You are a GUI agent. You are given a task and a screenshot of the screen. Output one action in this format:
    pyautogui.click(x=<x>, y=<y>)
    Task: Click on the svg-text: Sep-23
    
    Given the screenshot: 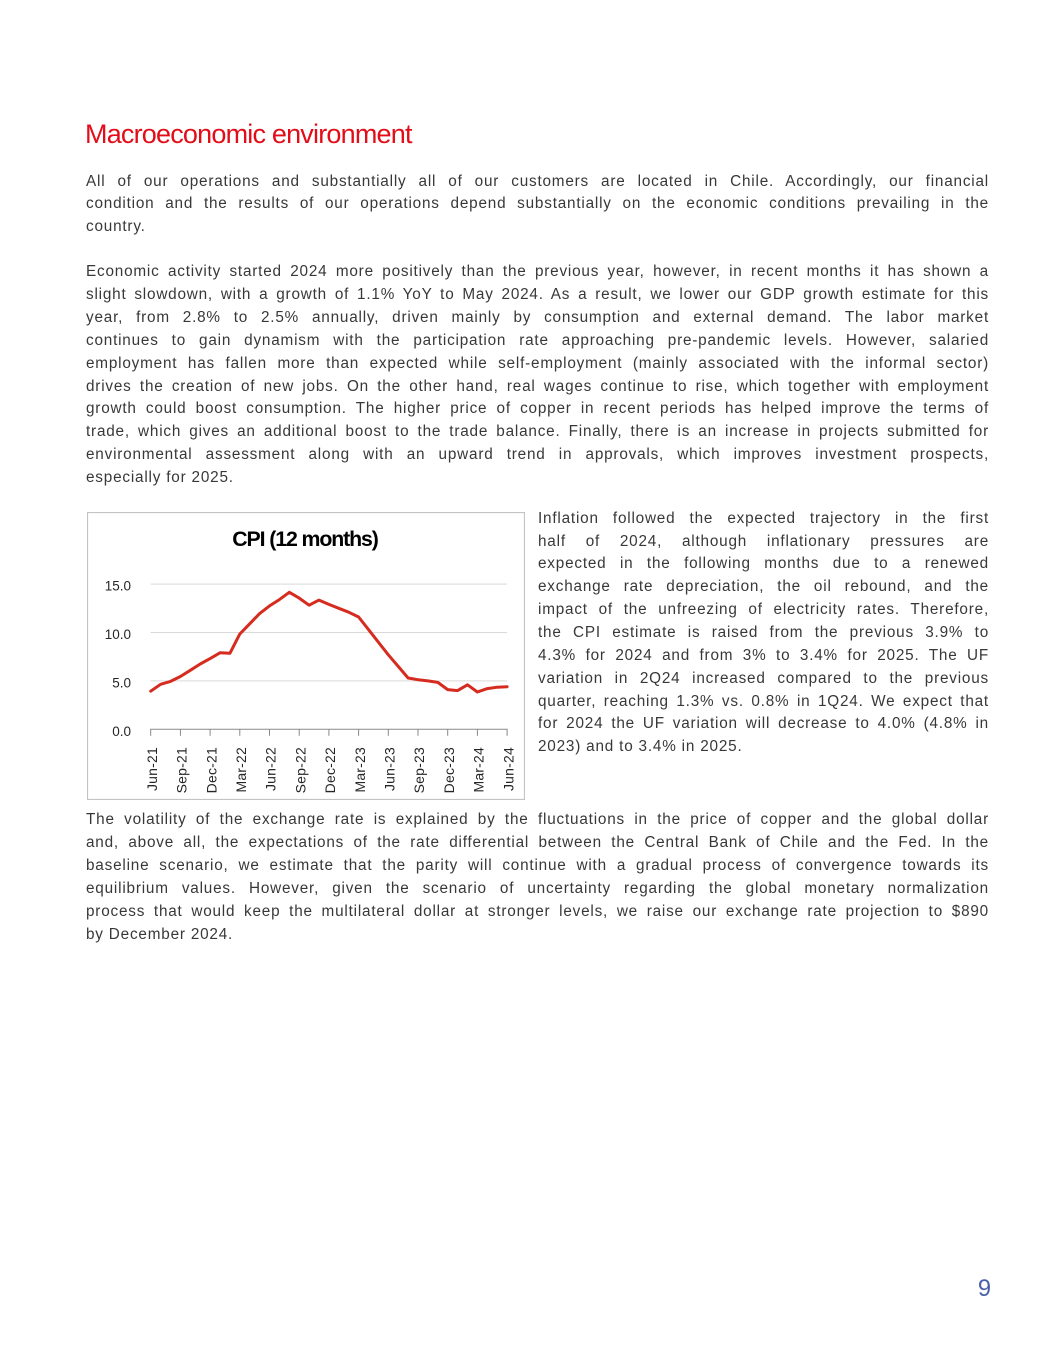 What is the action you would take?
    pyautogui.click(x=419, y=770)
    